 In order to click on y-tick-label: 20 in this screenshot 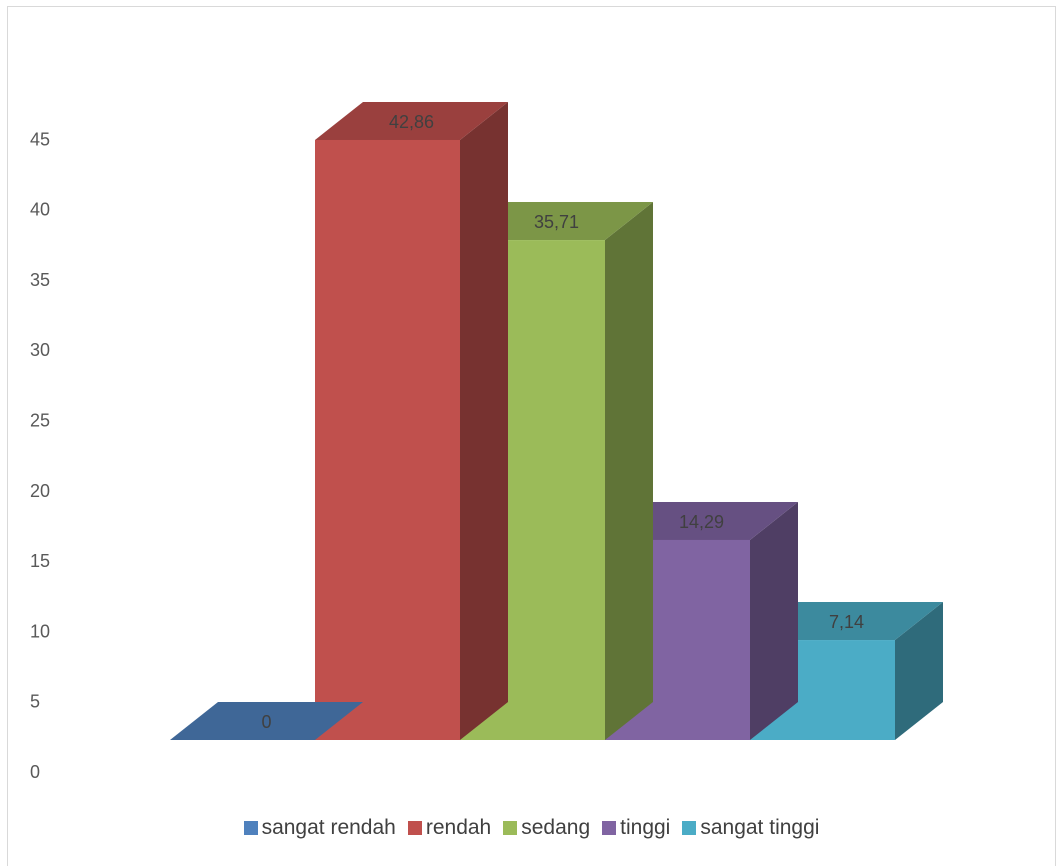, I will do `click(40, 491)`.